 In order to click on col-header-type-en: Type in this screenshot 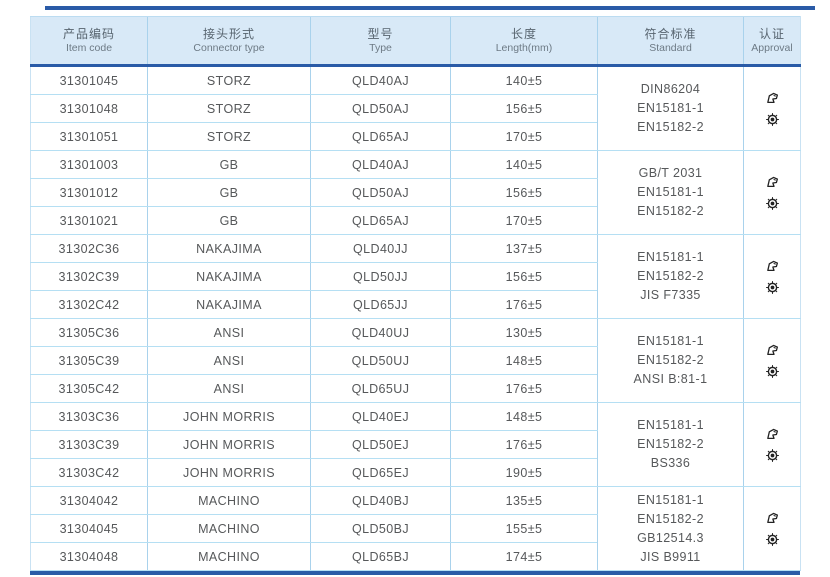, I will do `click(380, 47)`.